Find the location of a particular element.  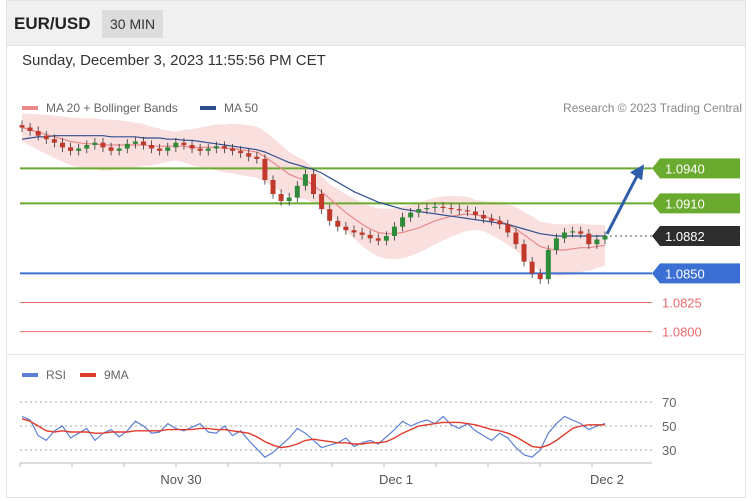

legend-label-ma50: MA 50 is located at coordinates (241, 108).